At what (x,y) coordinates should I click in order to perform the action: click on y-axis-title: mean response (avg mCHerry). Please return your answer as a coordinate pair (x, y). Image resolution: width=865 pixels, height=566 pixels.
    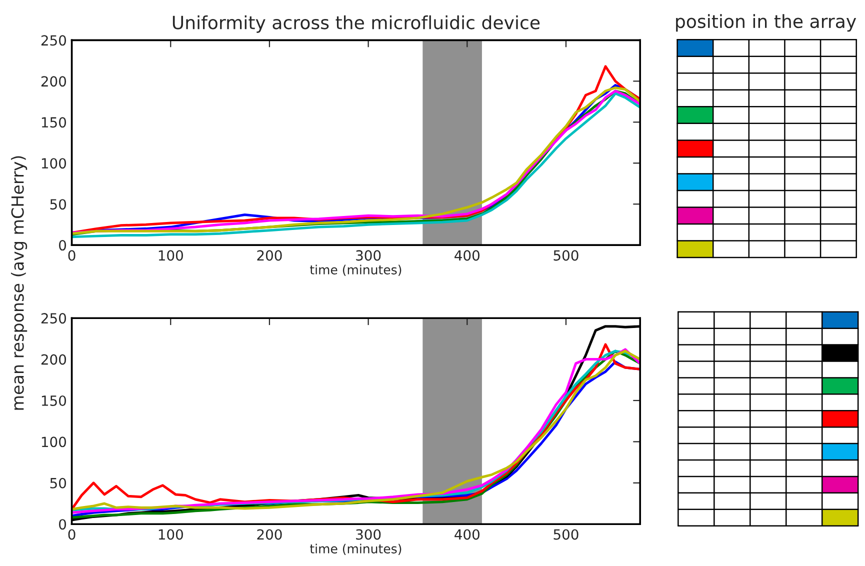
    Looking at the image, I should click on (19, 283).